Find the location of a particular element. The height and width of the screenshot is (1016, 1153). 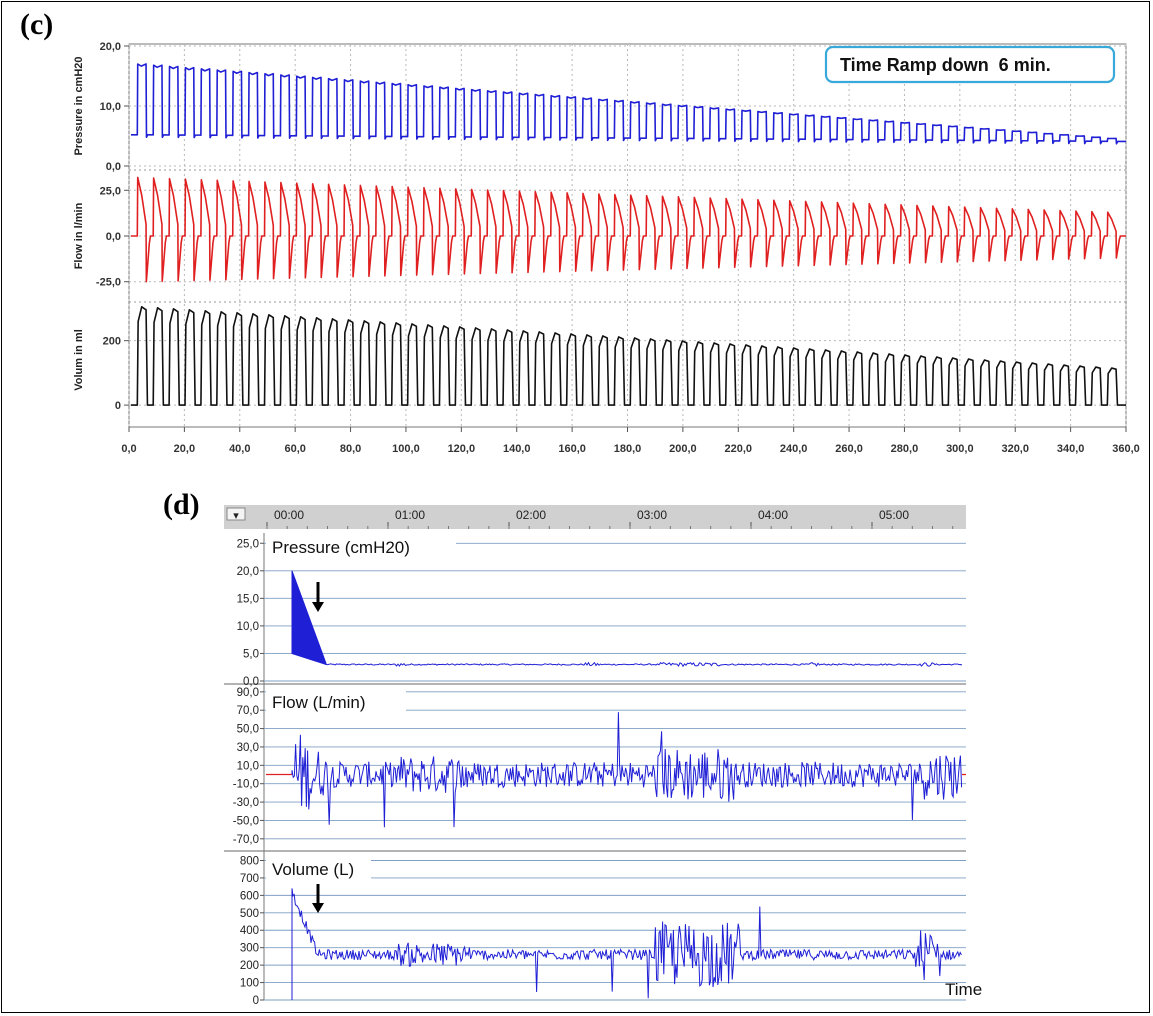

x-tick-label: 200,0 is located at coordinates (683, 449).